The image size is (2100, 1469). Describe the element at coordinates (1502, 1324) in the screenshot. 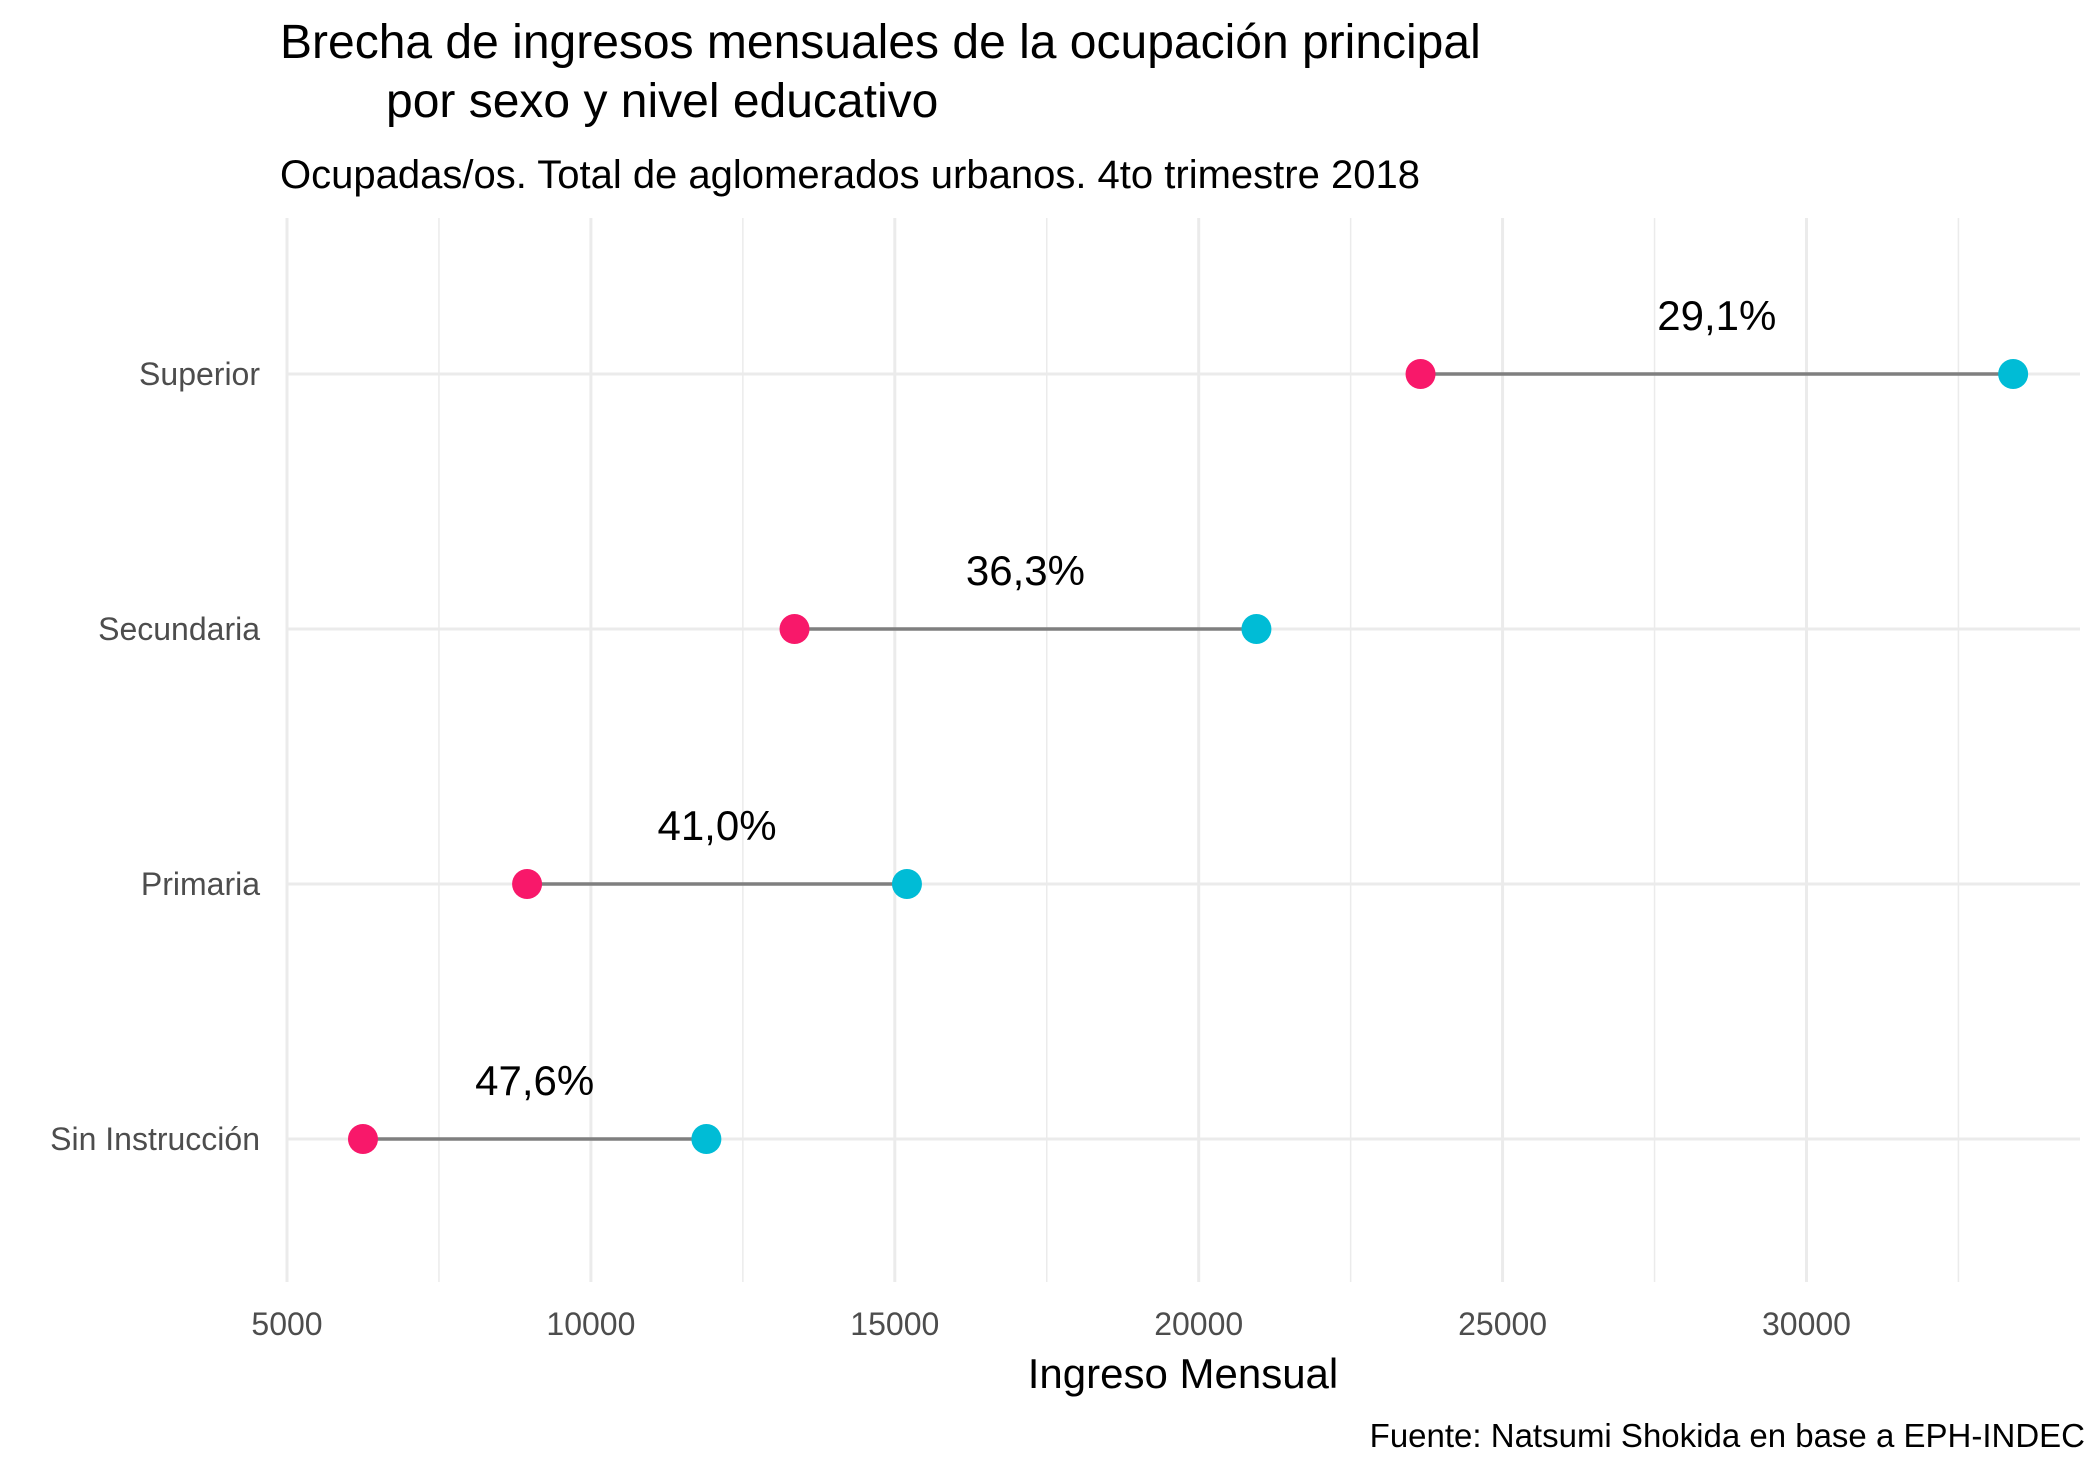

I see `x-tick-label: 25000` at that location.